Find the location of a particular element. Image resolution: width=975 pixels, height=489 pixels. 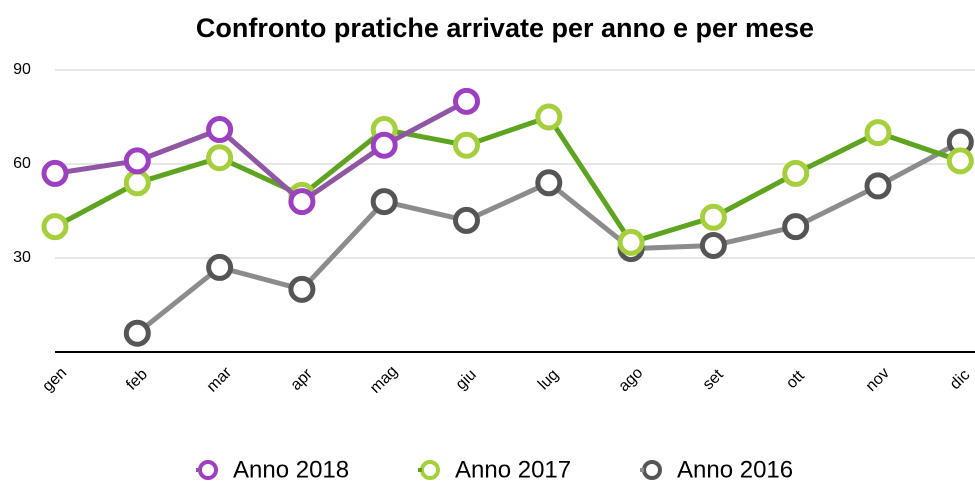

legend-label: Anno 2018 is located at coordinates (291, 469).